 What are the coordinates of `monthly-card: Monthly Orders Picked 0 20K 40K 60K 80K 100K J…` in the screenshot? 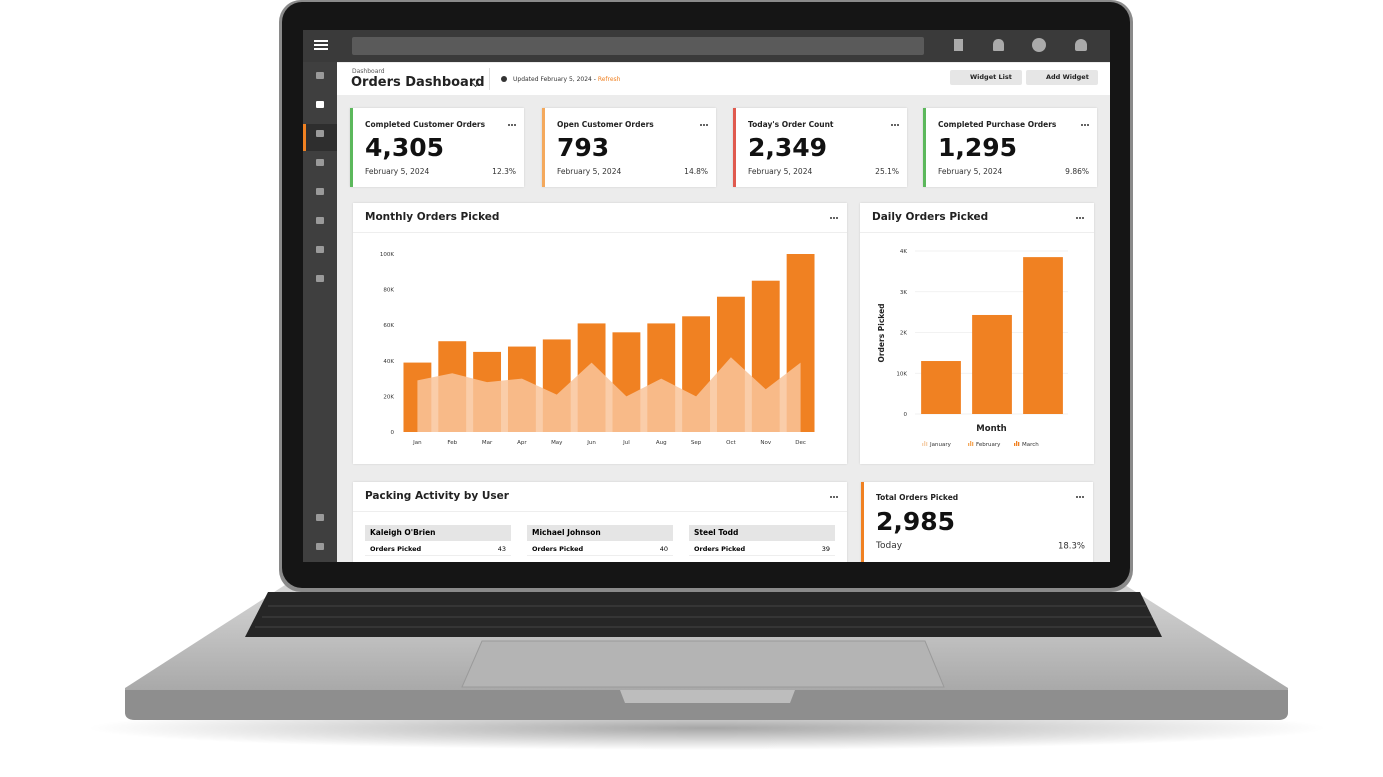 It's located at (600, 333).